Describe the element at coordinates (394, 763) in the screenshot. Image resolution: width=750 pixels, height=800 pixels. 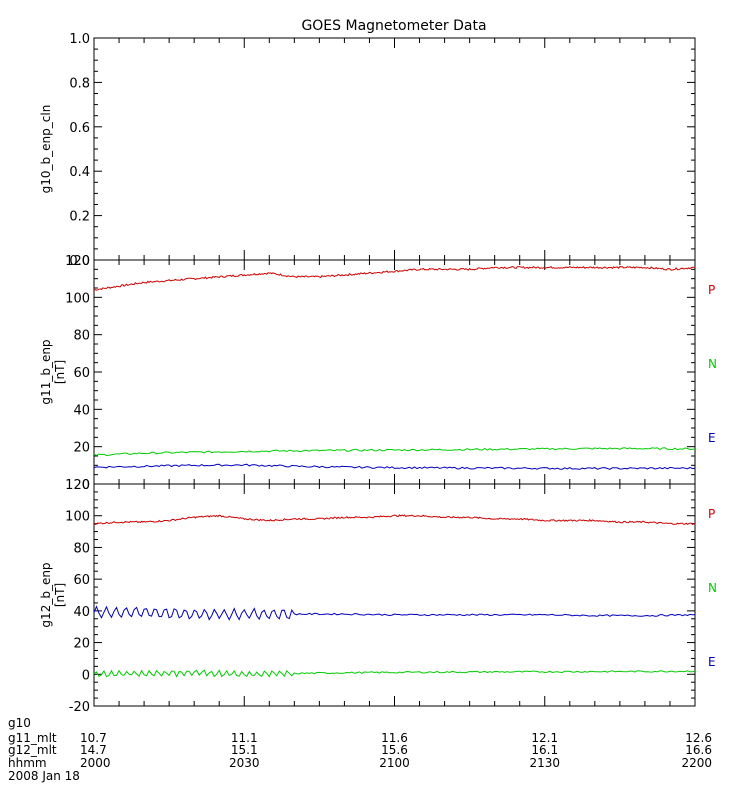
I see `x-tick-label: 2100` at that location.